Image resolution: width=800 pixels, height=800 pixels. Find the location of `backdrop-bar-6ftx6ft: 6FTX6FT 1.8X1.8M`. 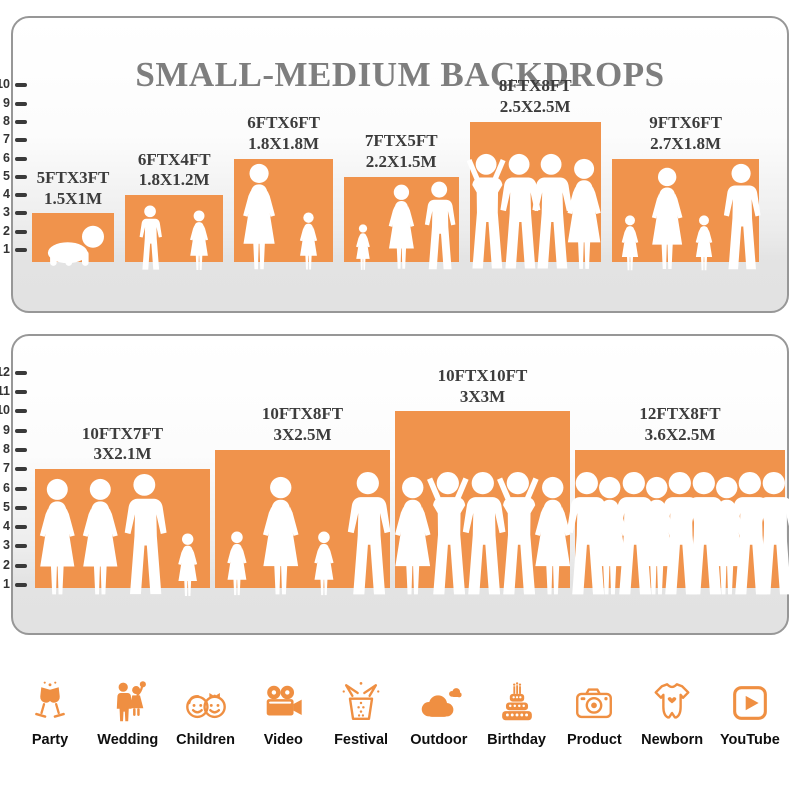

backdrop-bar-6ftx6ft: 6FTX6FT 1.8X1.8M is located at coordinates (283, 191).